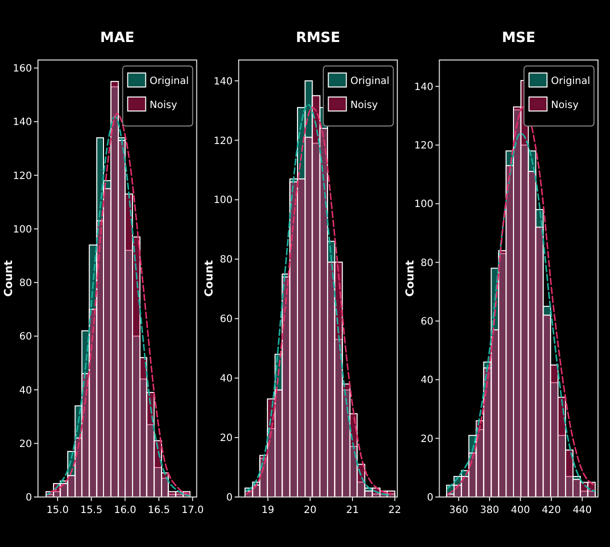 The image size is (610, 547). What do you see at coordinates (57, 510) in the screenshot?
I see `x-tick-label: 15.0` at bounding box center [57, 510].